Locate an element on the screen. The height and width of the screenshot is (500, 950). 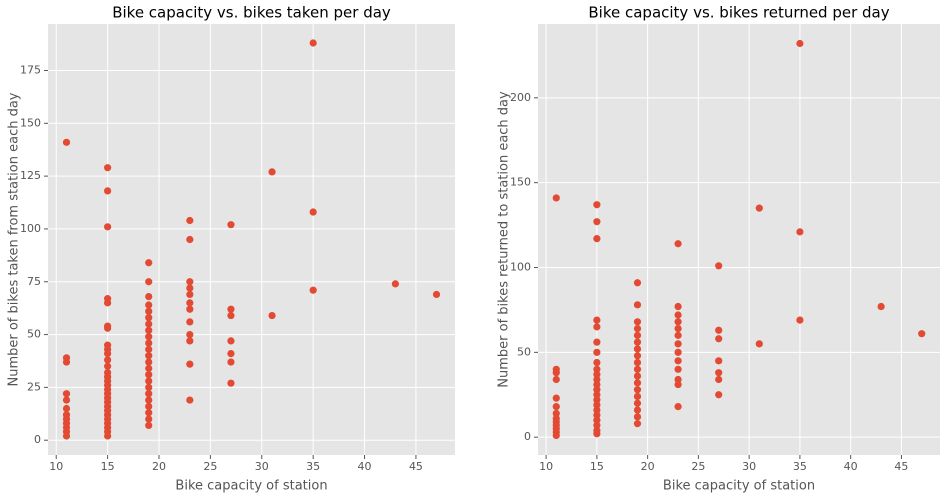
y-tick-label: 100 is located at coordinates (520, 266).